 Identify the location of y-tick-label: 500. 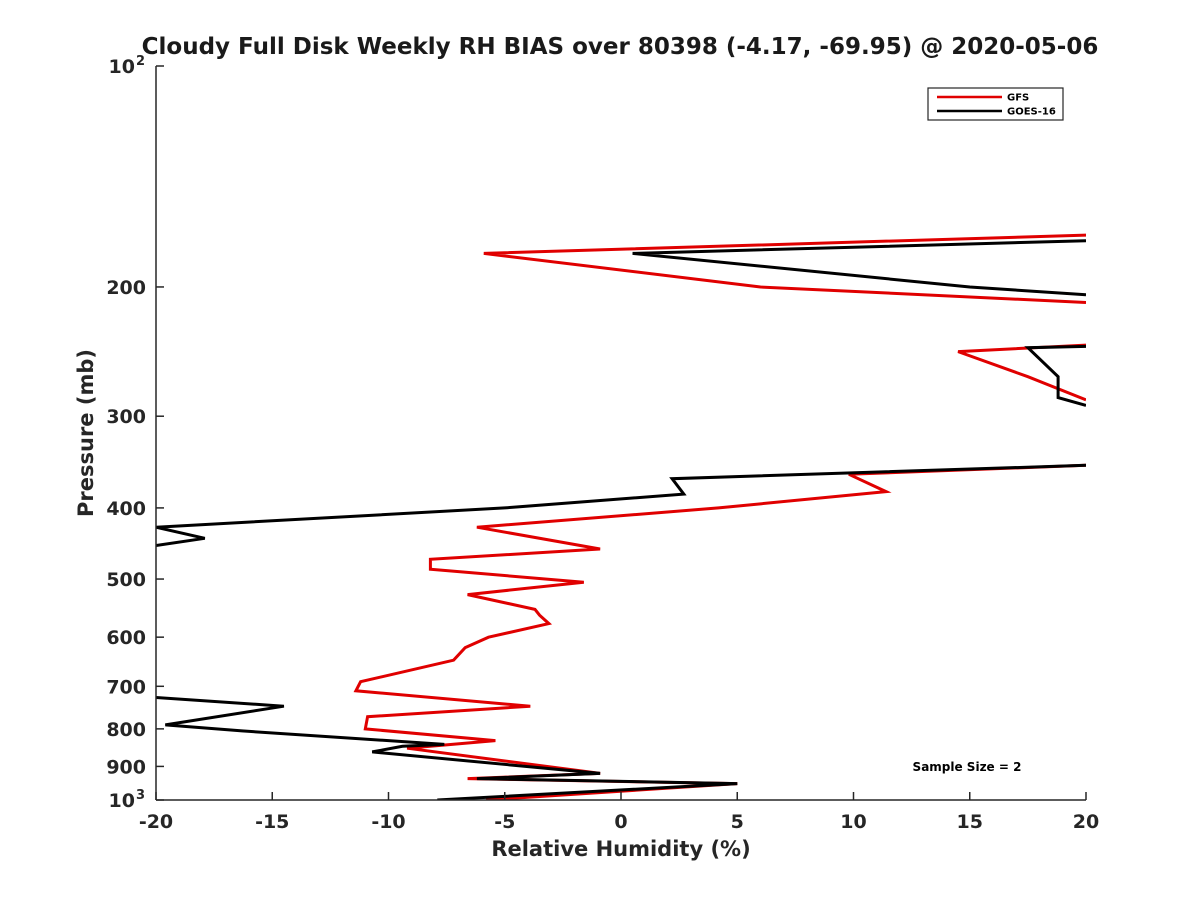
(126, 580).